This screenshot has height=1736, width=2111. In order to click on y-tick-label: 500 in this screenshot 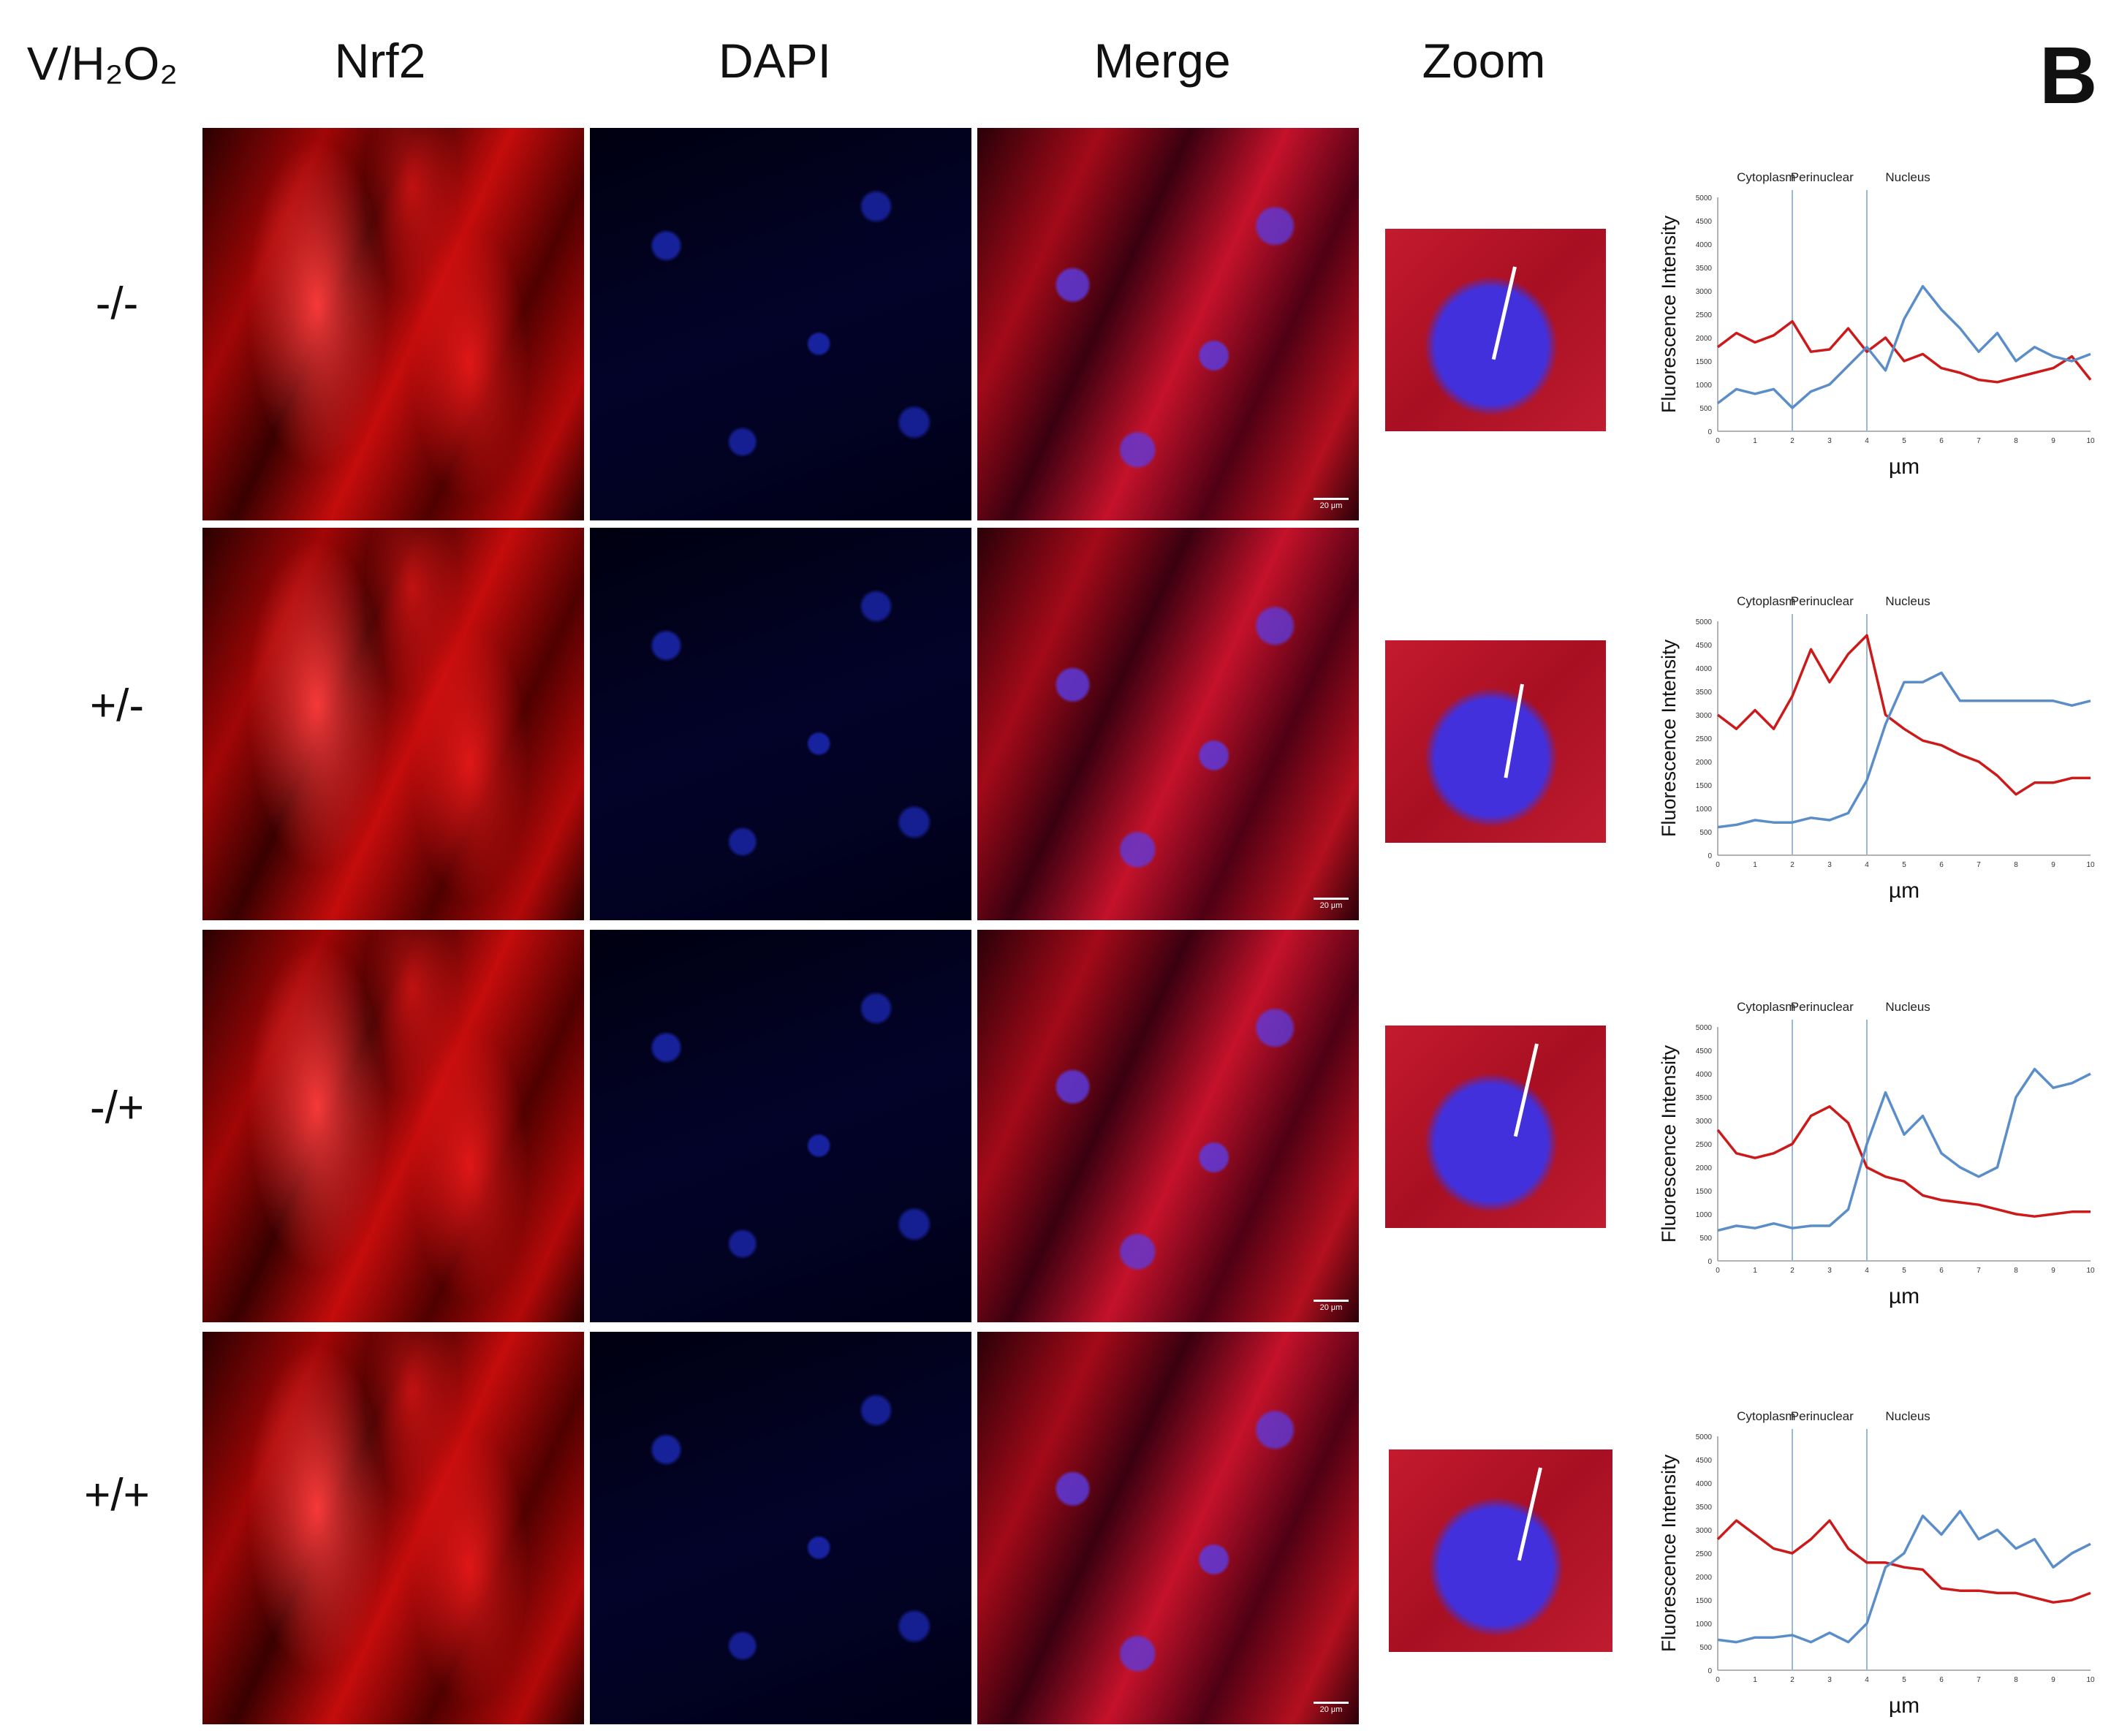, I will do `click(1706, 1648)`.